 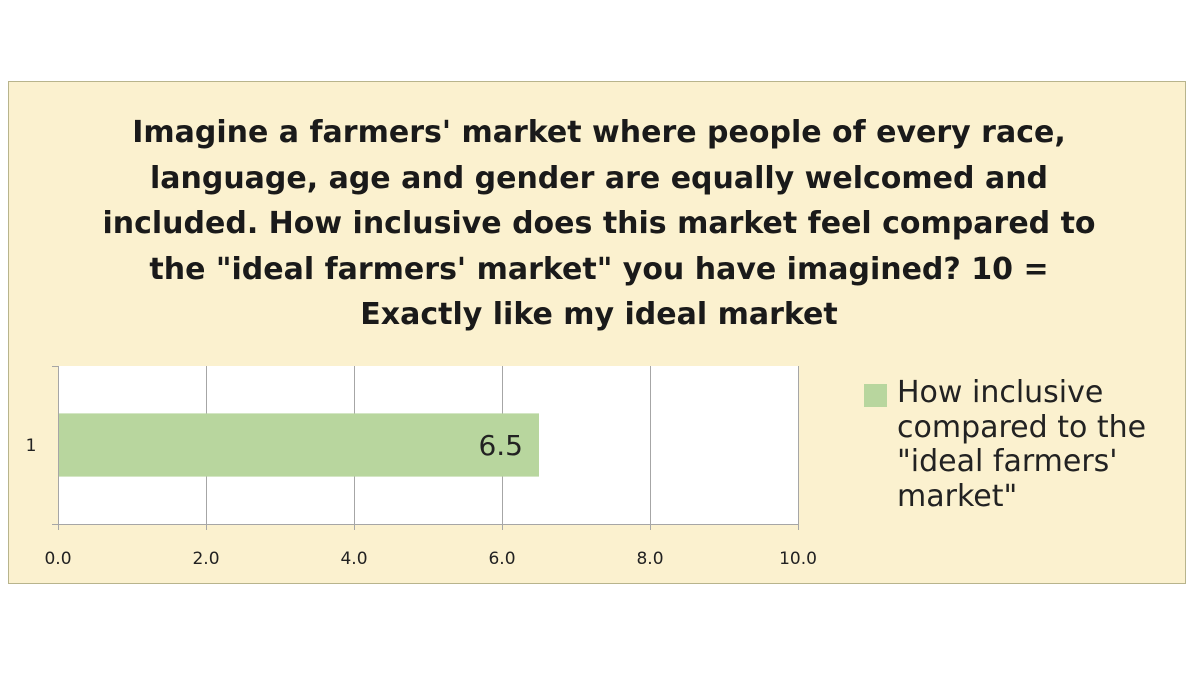 I want to click on x-tick-label-5: 10.0, so click(x=798, y=559).